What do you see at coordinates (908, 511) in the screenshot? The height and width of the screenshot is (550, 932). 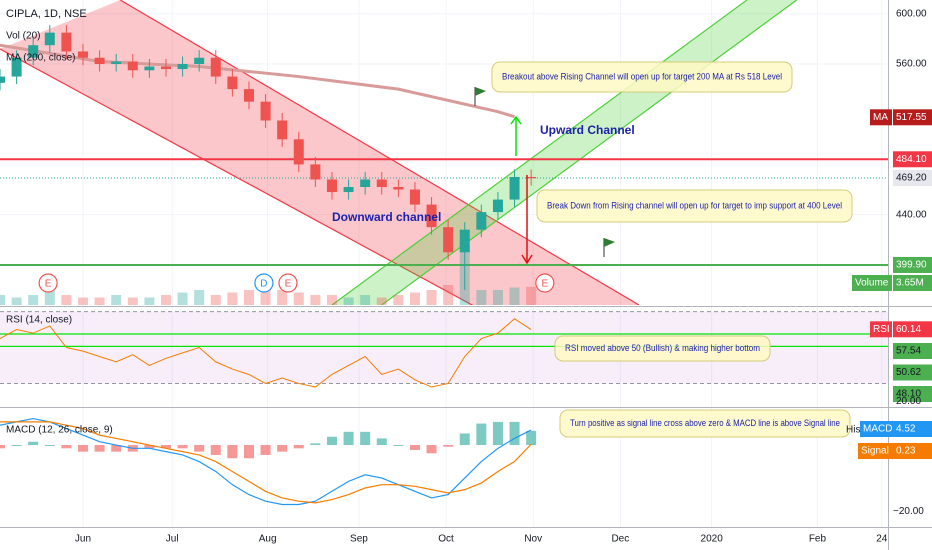 I see `y-tick-label: −20.00` at bounding box center [908, 511].